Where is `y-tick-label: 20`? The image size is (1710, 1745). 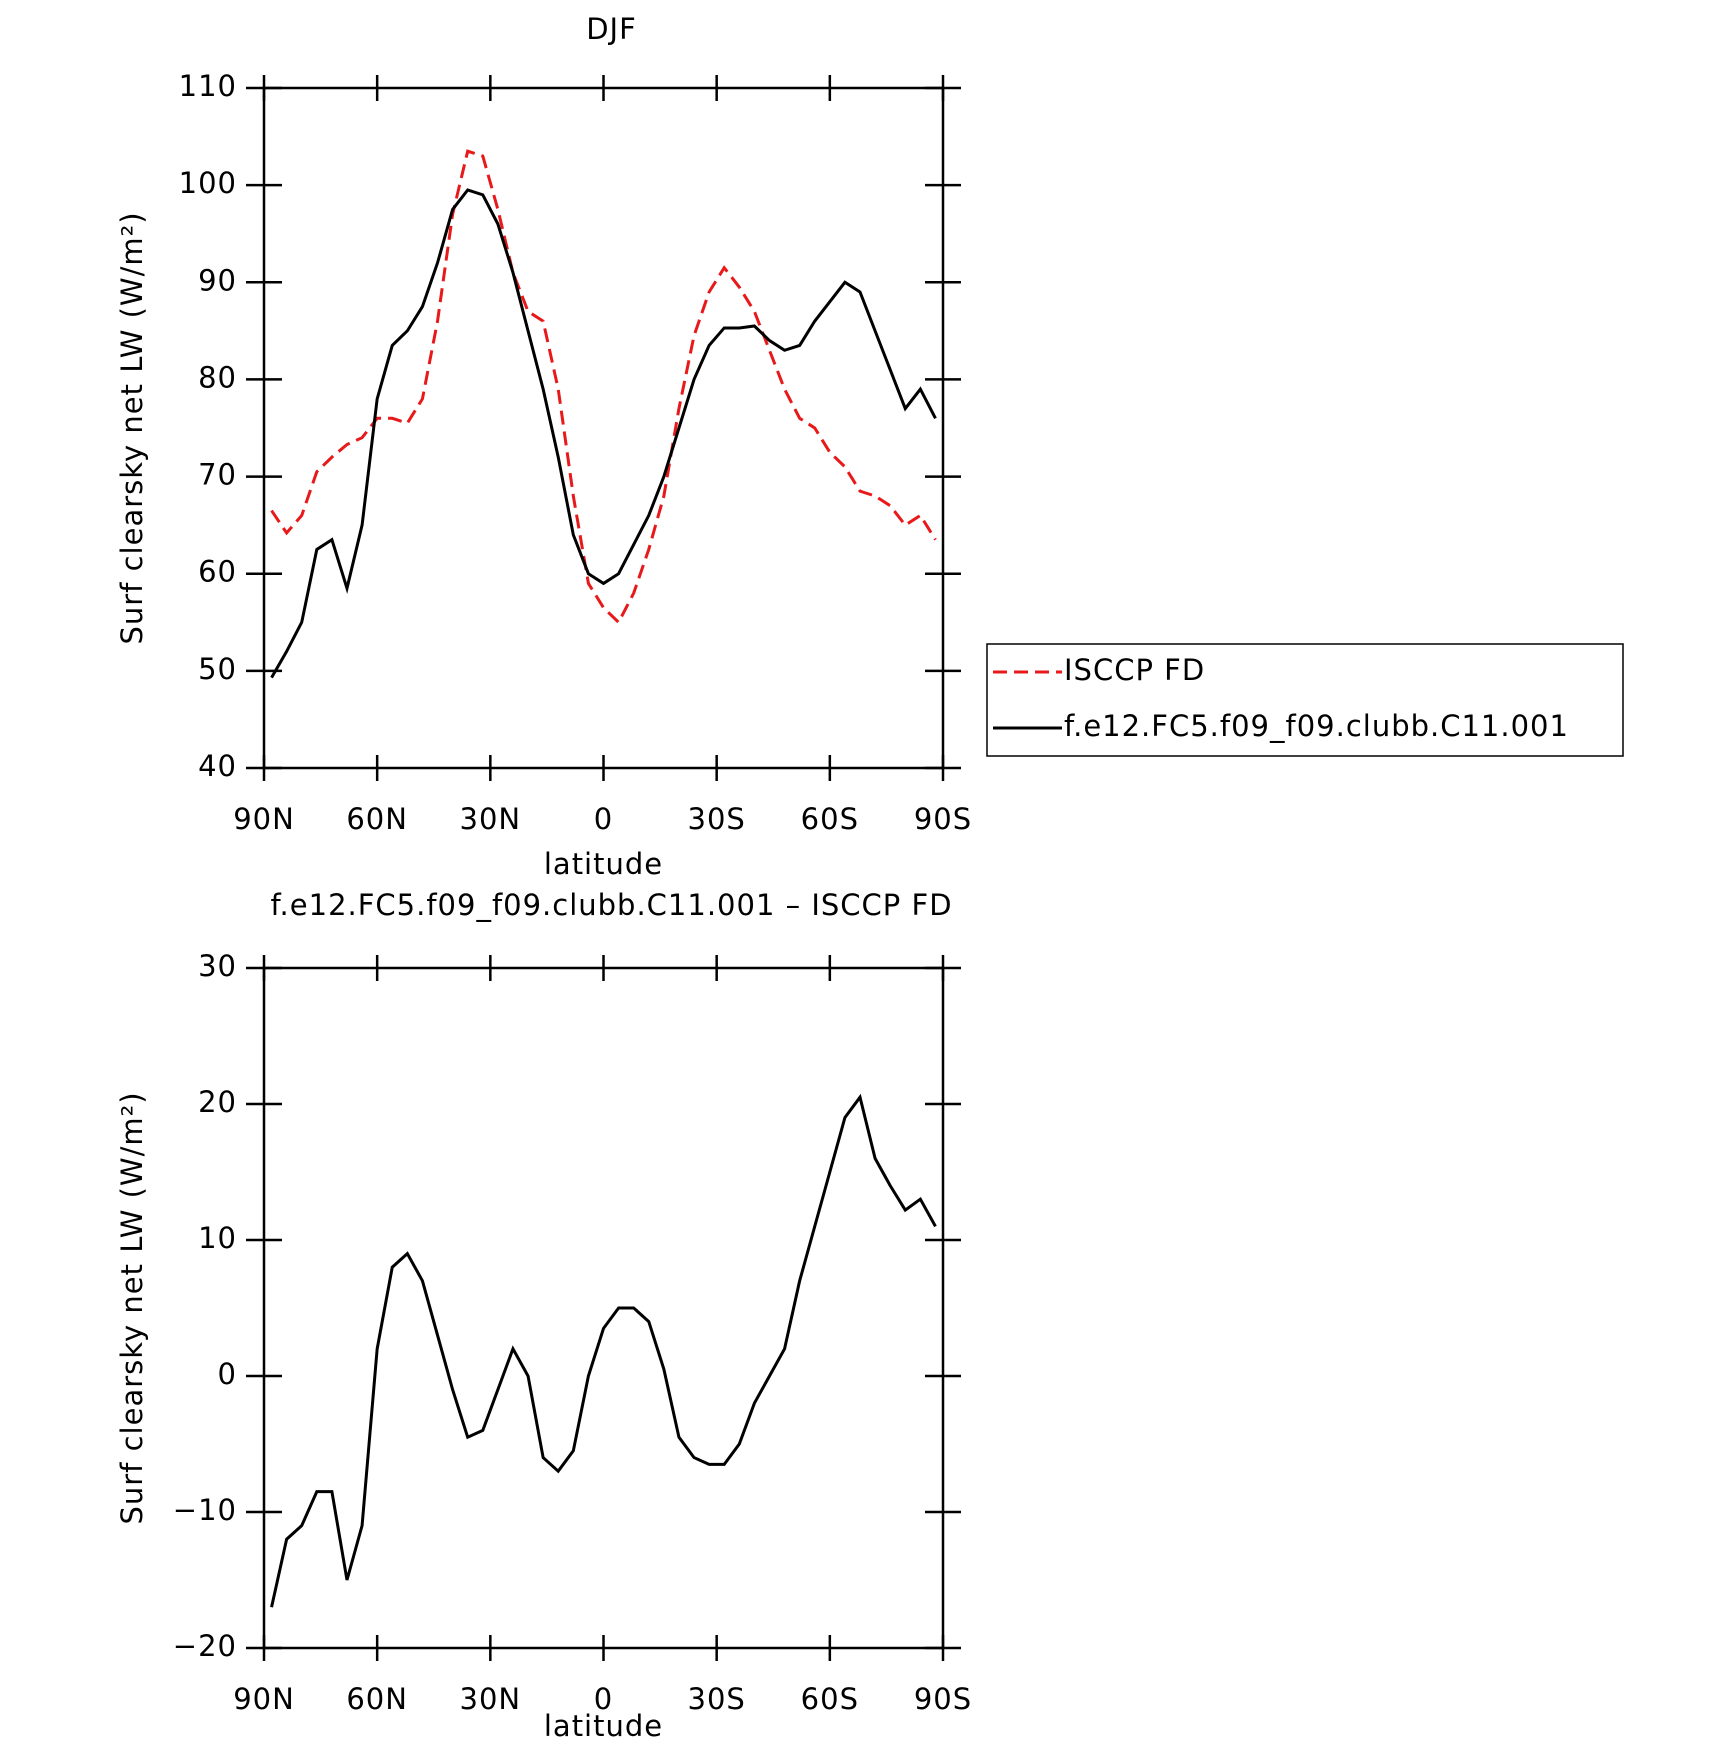 y-tick-label: 20 is located at coordinates (217, 1102).